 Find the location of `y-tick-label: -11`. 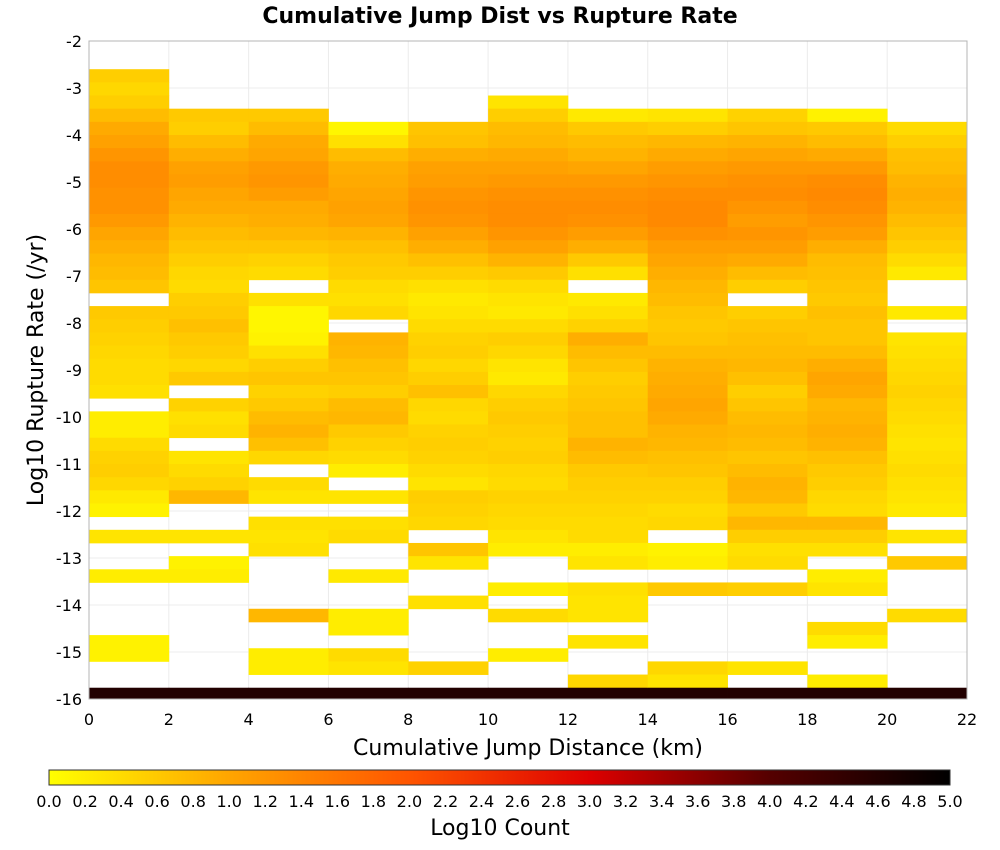

y-tick-label: -11 is located at coordinates (69, 464).